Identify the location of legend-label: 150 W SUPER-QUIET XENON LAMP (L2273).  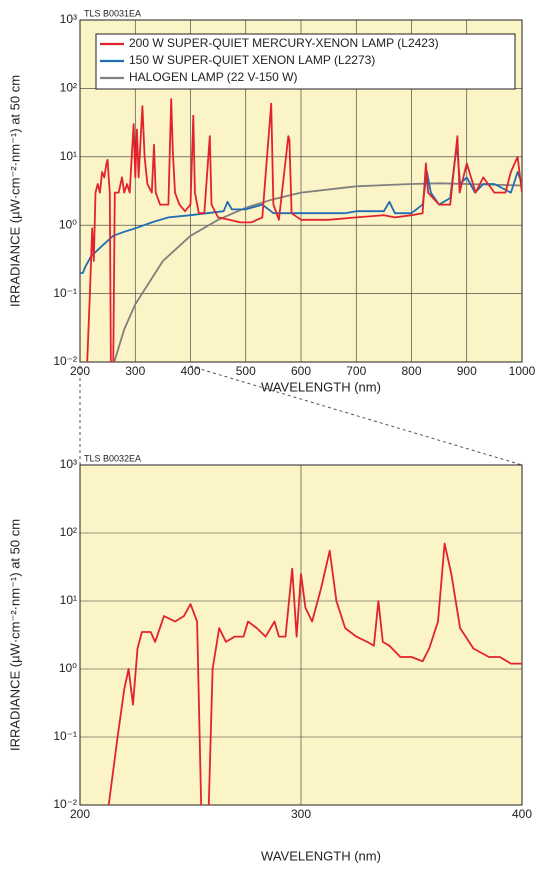
(252, 60).